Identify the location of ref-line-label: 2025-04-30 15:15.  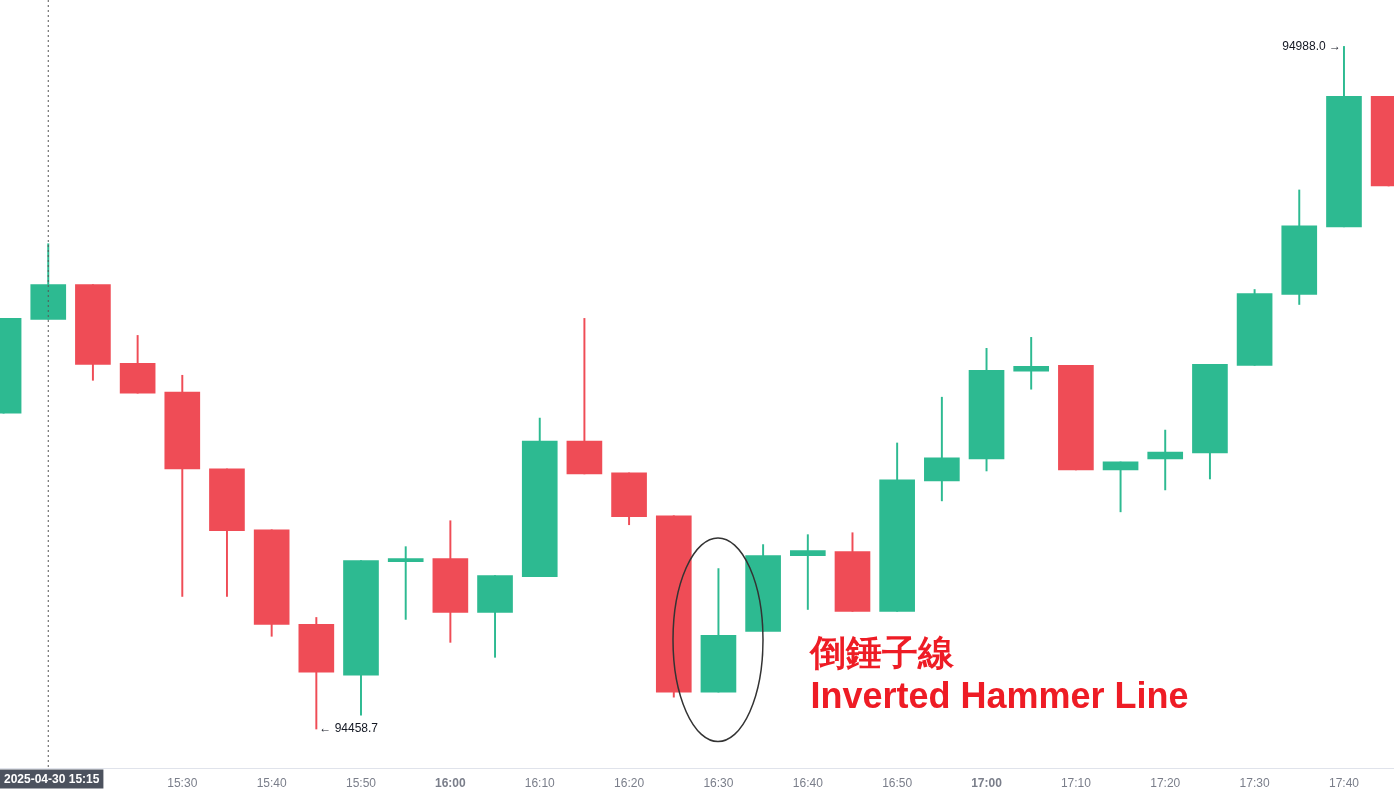
(52, 778).